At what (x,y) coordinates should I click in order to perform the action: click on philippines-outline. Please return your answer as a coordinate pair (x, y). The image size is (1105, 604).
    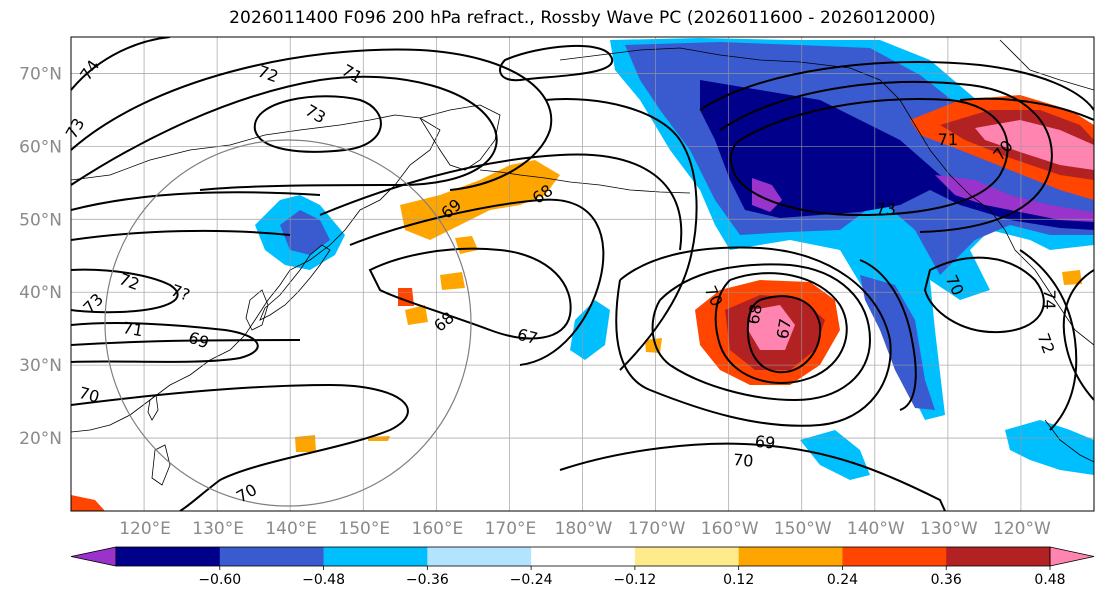
    Looking at the image, I should click on (161, 465).